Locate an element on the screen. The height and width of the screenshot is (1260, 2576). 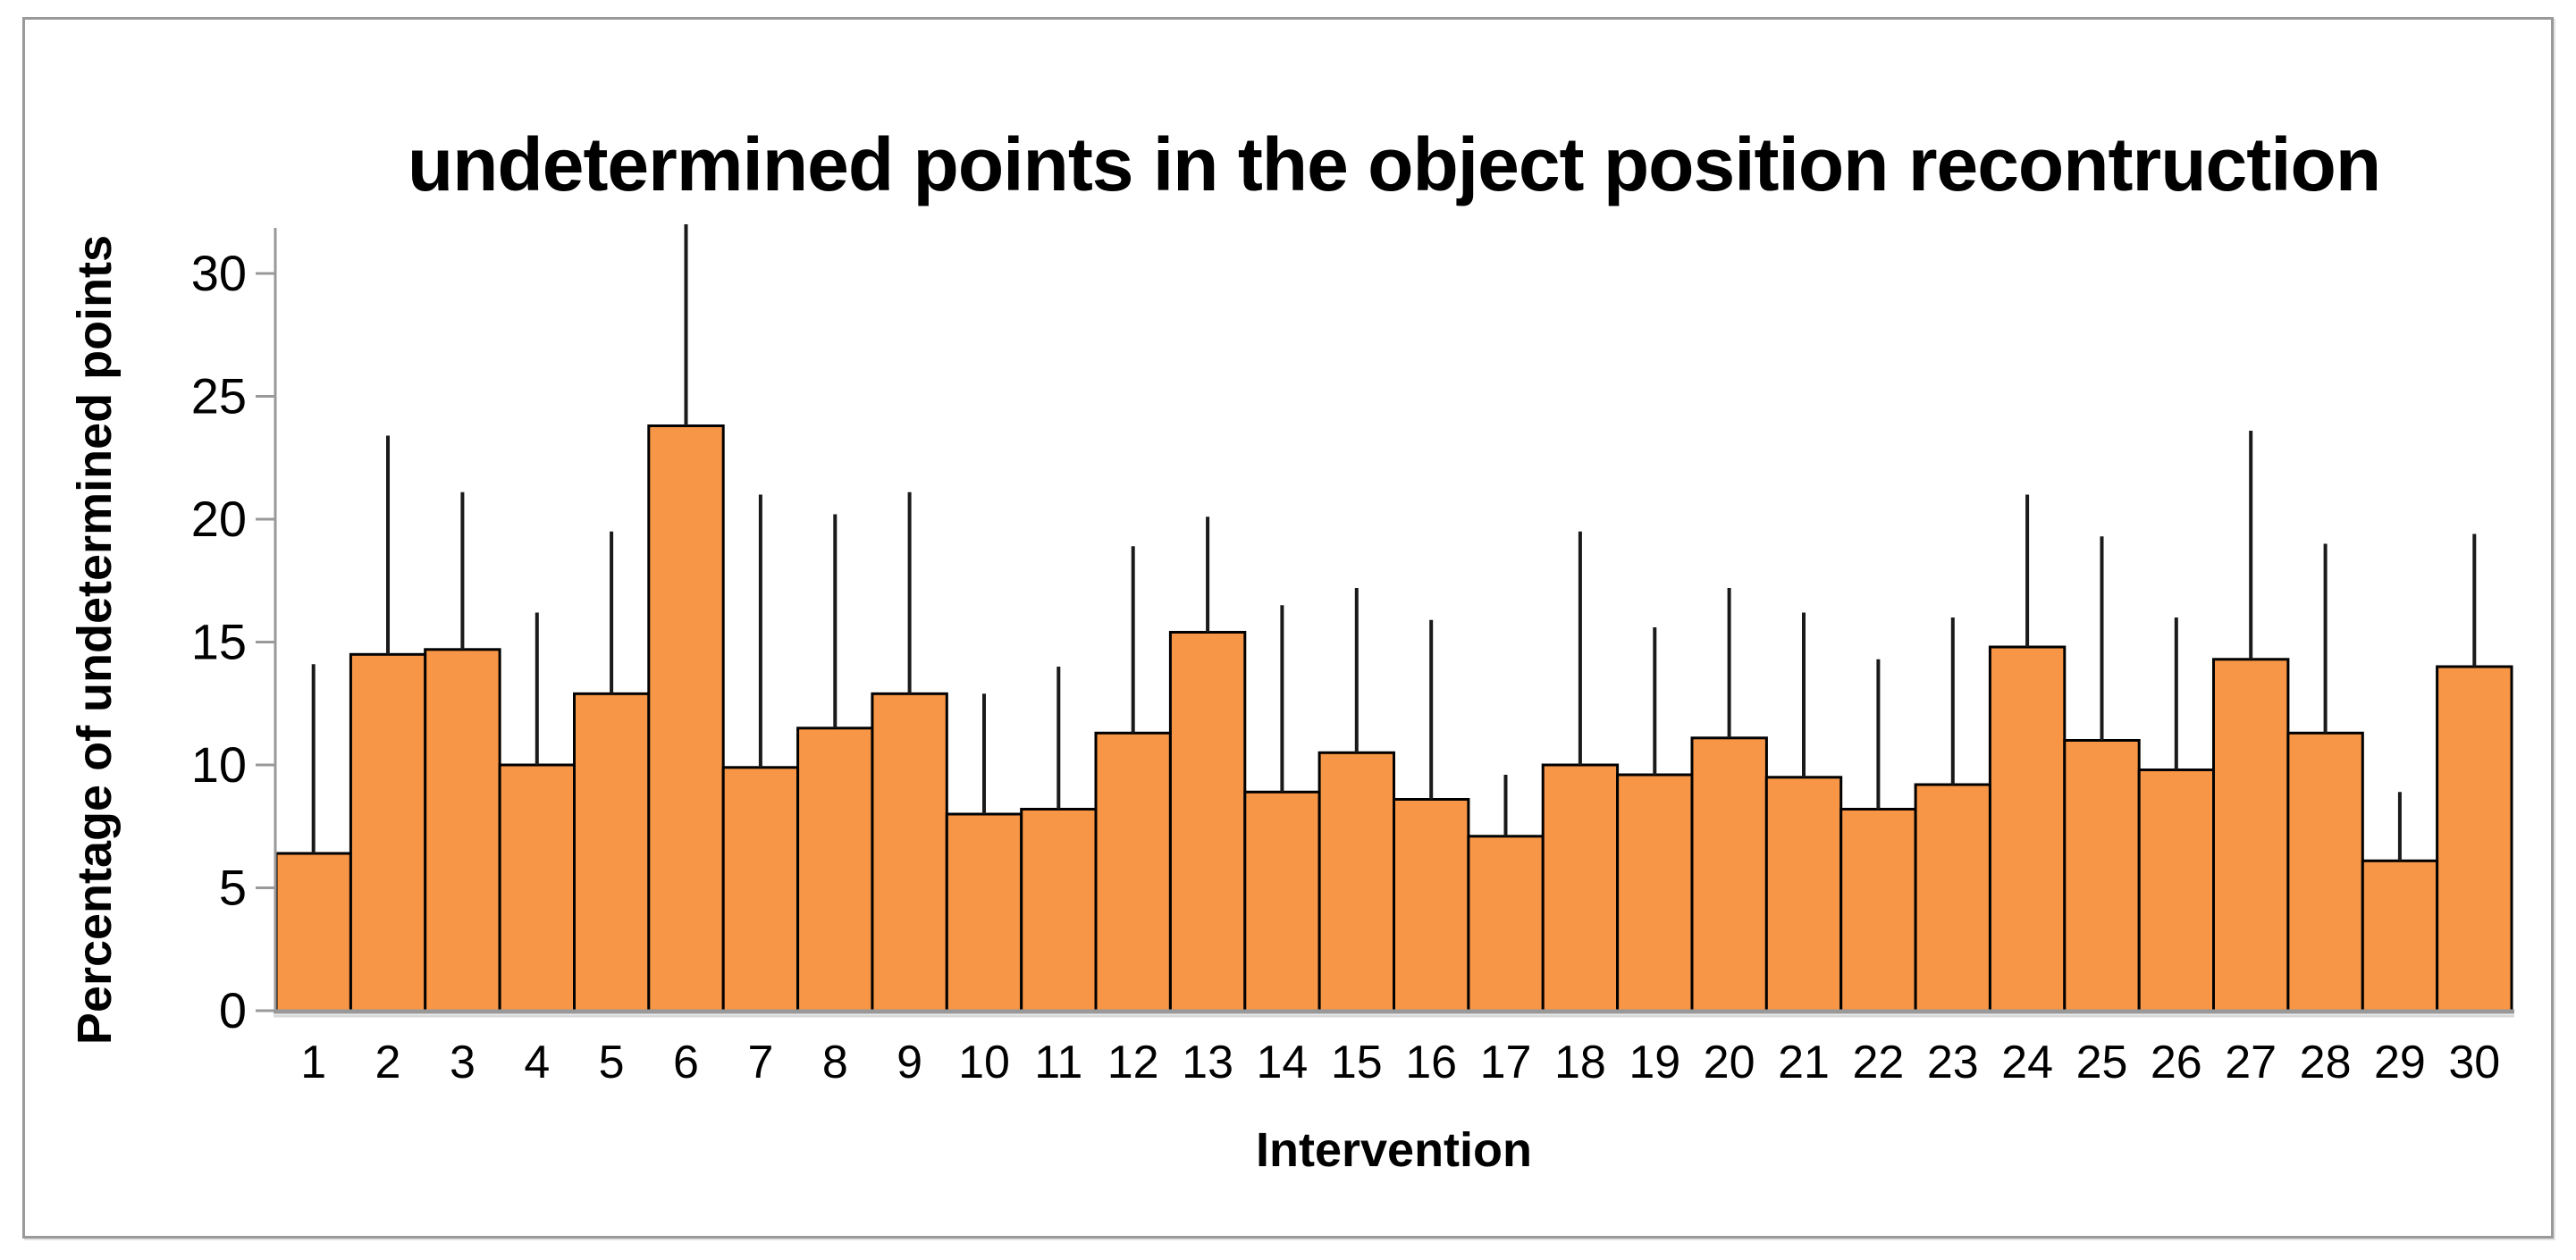
x-tick-label-6: 6 is located at coordinates (686, 1062).